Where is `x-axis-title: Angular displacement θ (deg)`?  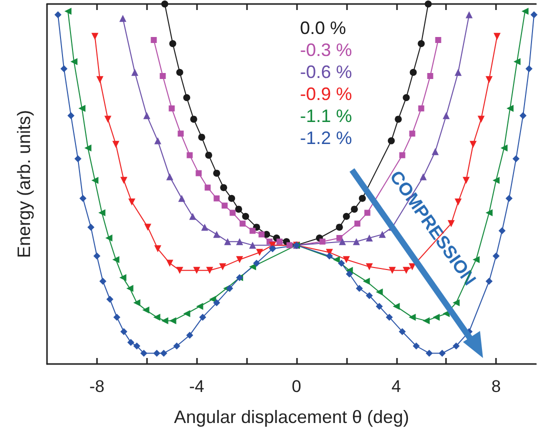
x-axis-title: Angular displacement θ (deg) is located at coordinates (292, 417).